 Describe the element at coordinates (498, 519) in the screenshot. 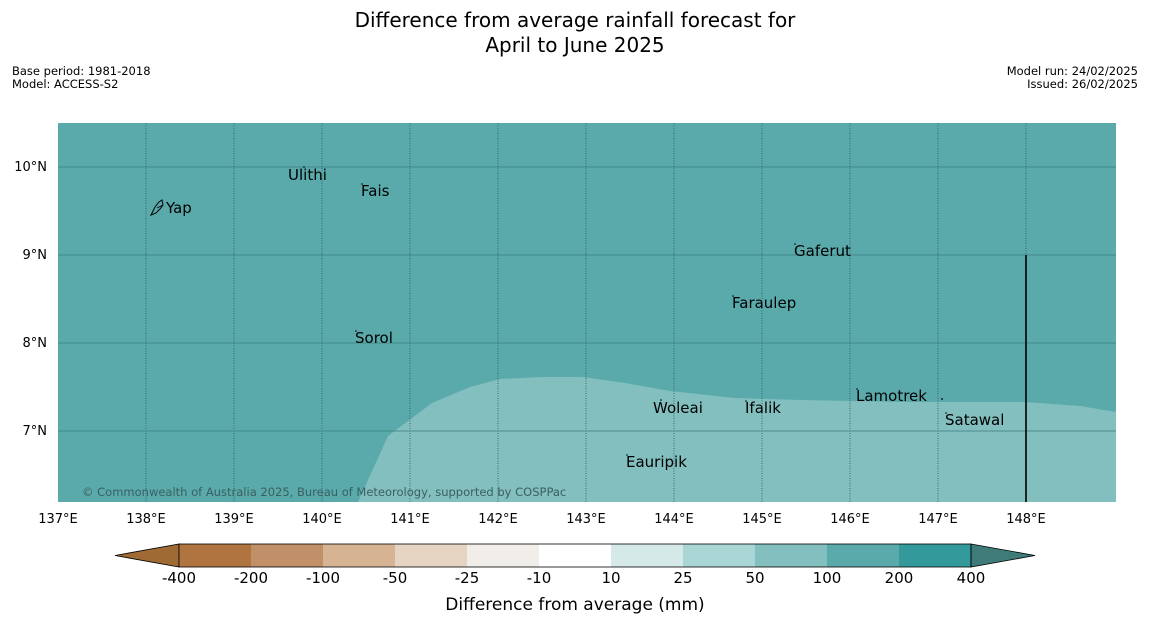

I see `lon-label: 142°E` at that location.